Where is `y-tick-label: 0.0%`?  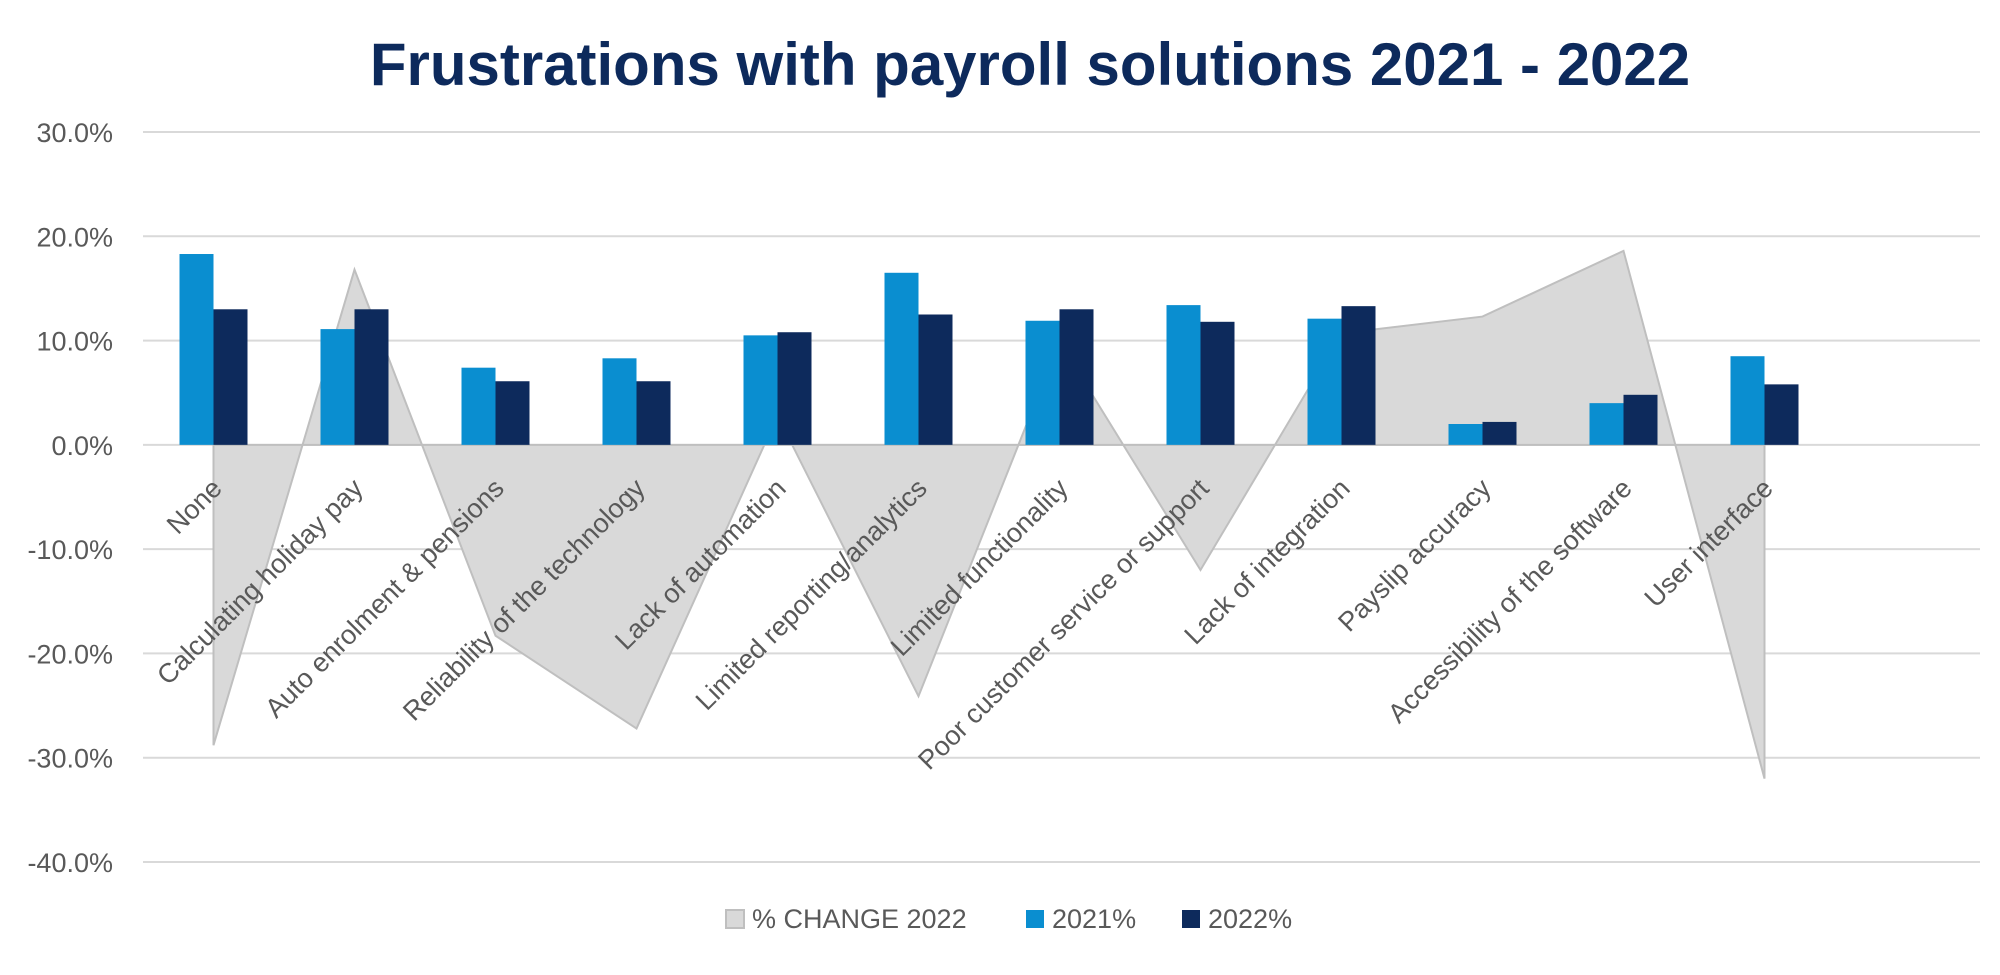
y-tick-label: 0.0% is located at coordinates (82, 446).